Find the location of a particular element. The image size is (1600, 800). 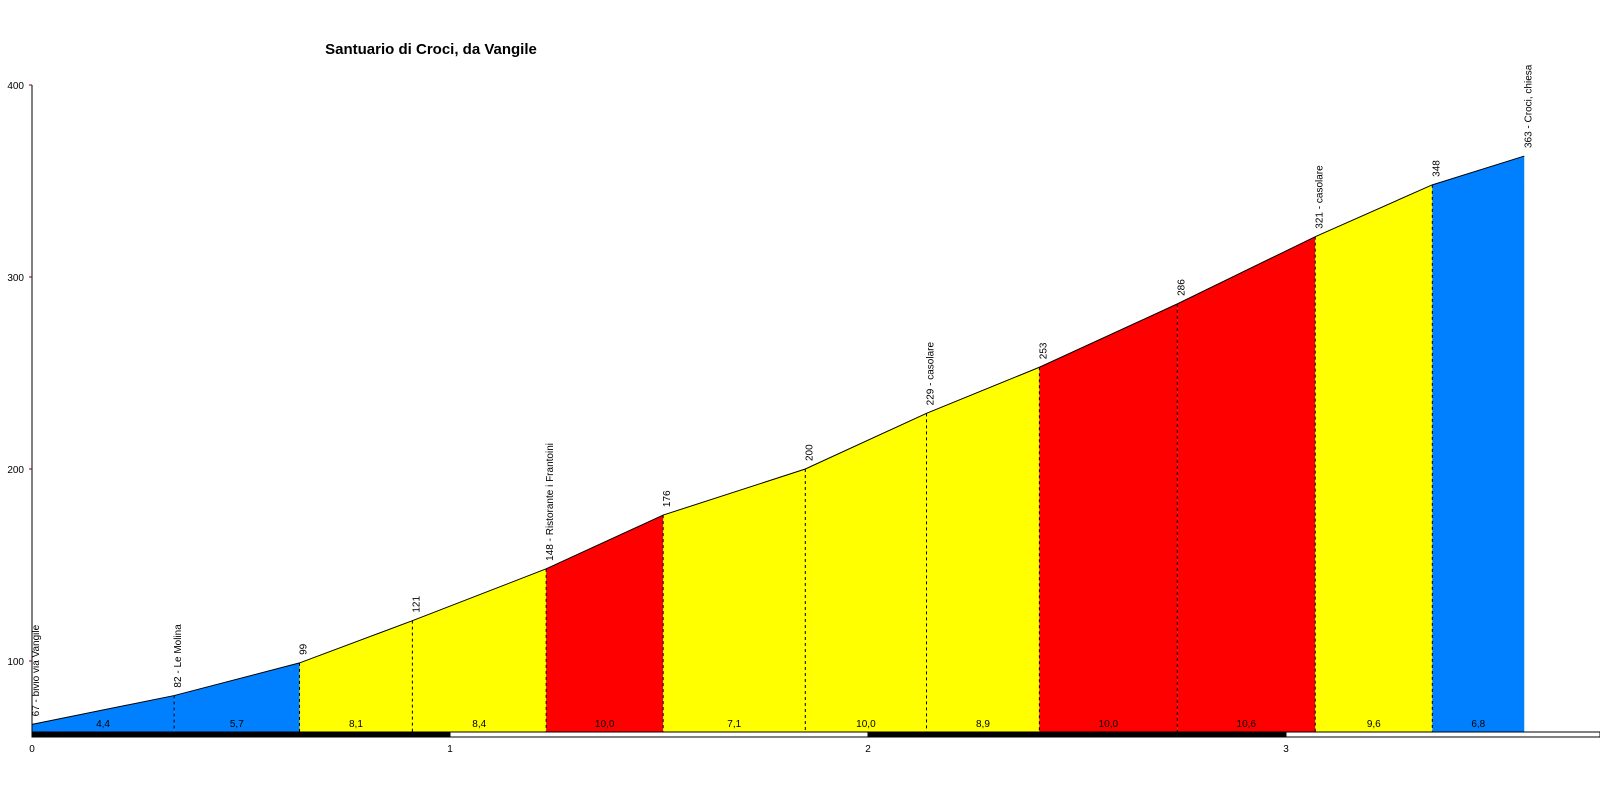

point-label: 121 is located at coordinates (416, 604).